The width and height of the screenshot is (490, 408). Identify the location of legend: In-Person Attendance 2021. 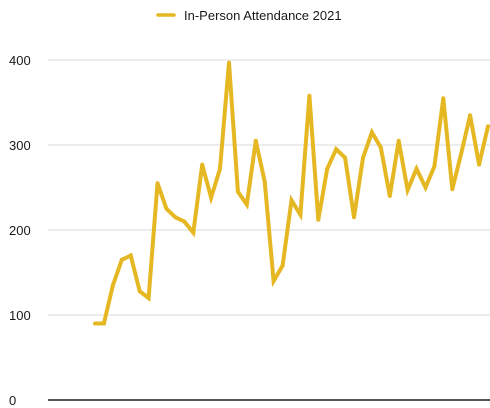
(249, 15).